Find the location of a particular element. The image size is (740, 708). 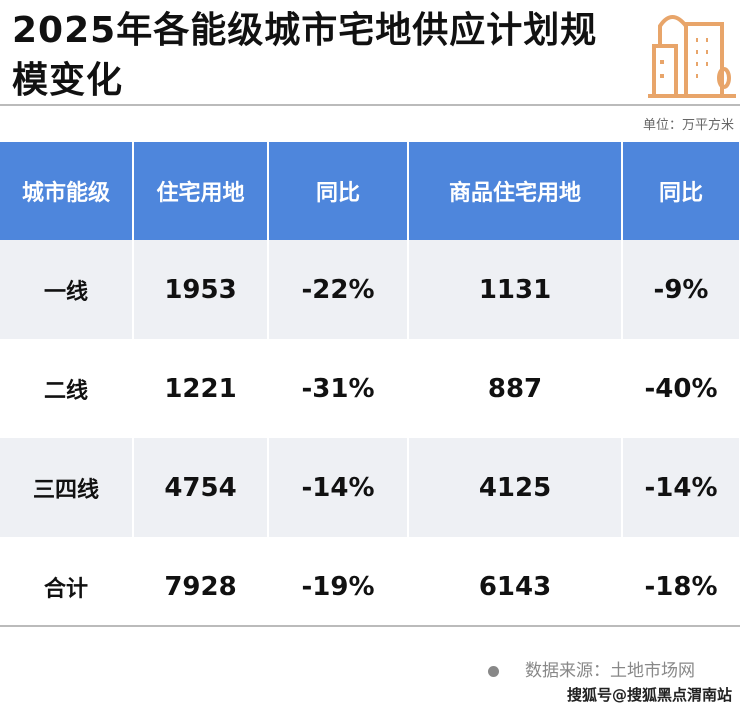

page-title: 2025年各能级城市宅地供应计划规模变化 is located at coordinates (305, 55).